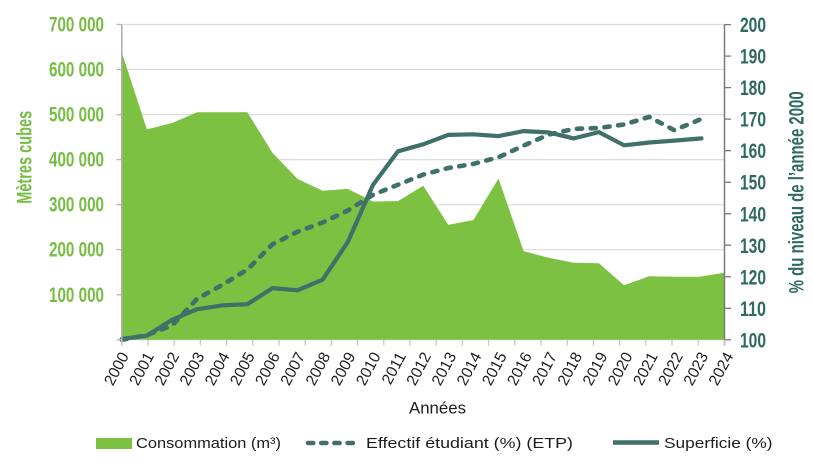 This screenshot has height=474, width=813. What do you see at coordinates (76, 205) in the screenshot?
I see `svg-text: 300 000` at bounding box center [76, 205].